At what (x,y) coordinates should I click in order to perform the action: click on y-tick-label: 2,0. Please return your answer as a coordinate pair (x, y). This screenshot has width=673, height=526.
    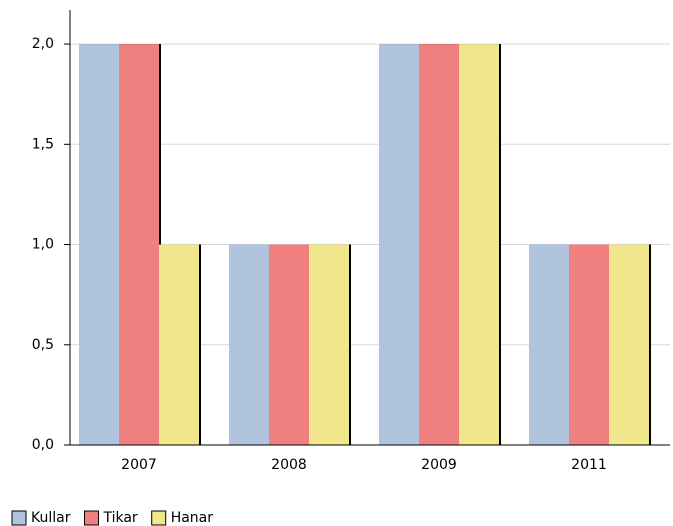
    Looking at the image, I should click on (43, 44).